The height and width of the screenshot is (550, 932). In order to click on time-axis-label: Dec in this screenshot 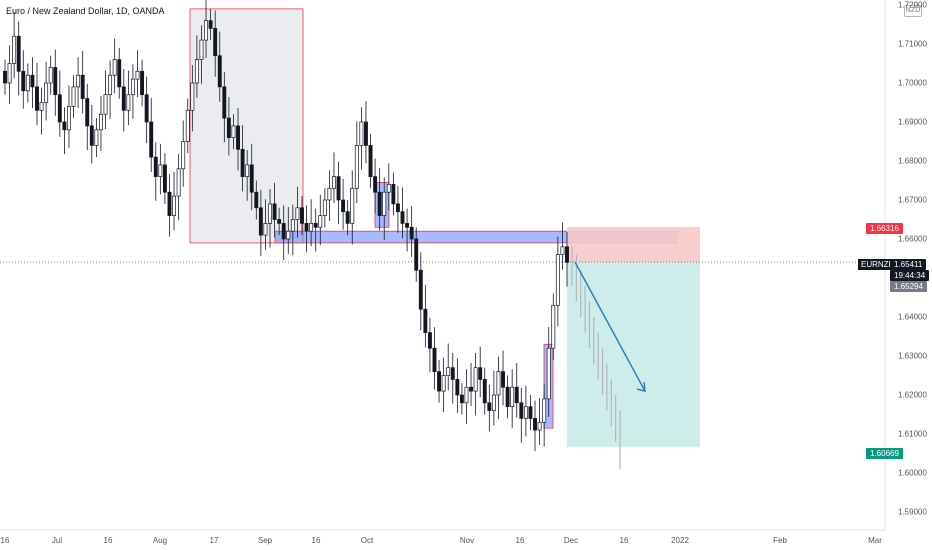, I will do `click(571, 540)`.